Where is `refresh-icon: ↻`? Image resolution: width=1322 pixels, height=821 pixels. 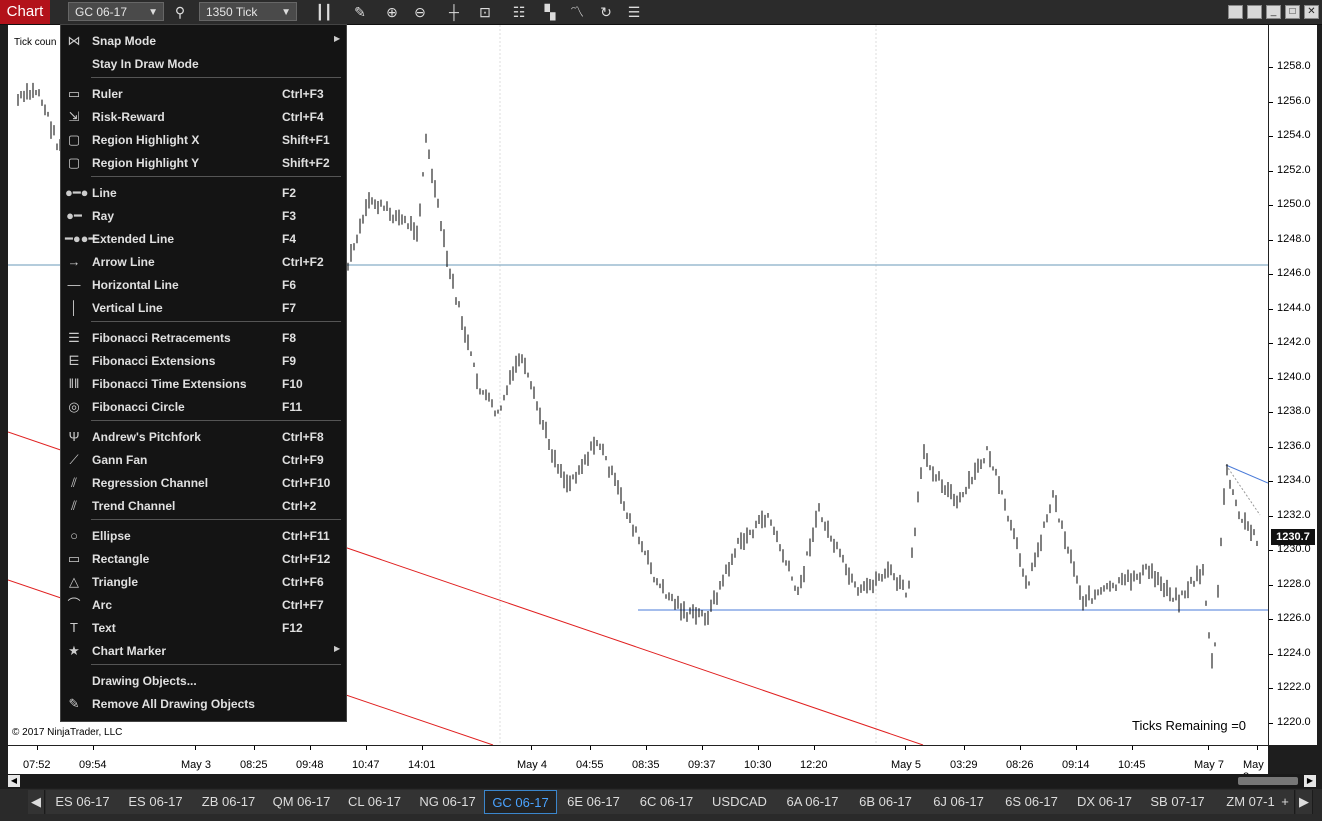 refresh-icon: ↻ is located at coordinates (606, 12).